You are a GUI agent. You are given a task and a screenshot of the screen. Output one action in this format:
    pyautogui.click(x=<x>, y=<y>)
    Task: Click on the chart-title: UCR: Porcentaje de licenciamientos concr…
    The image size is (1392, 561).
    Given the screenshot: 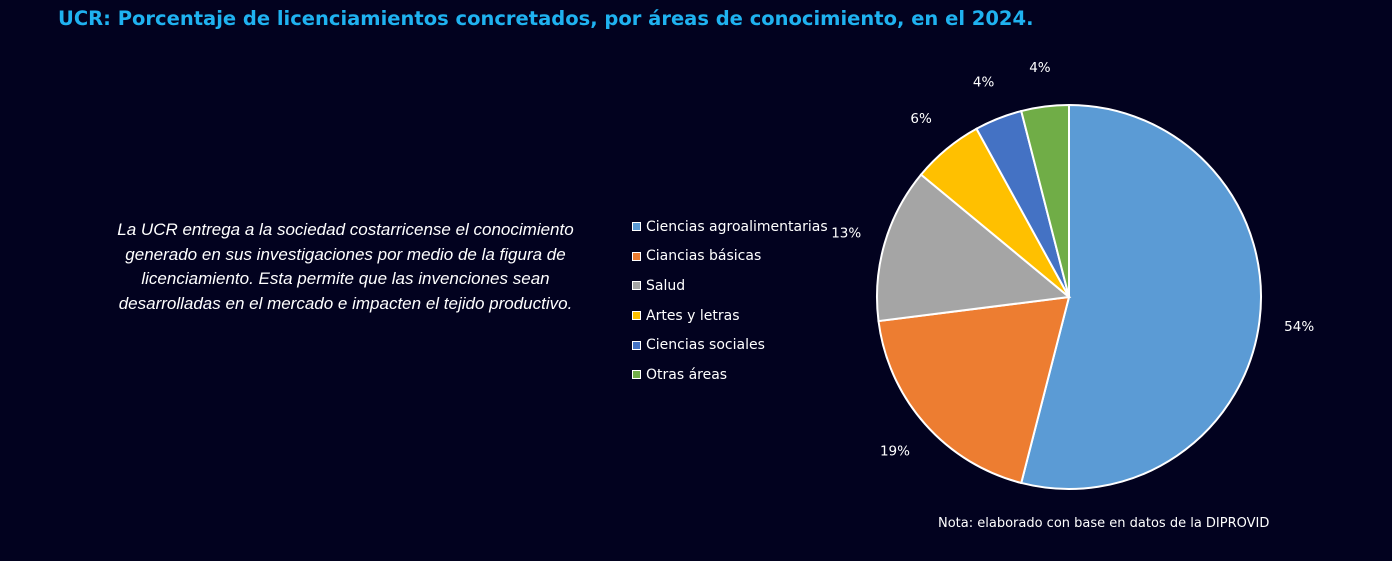 What is the action you would take?
    pyautogui.click(x=546, y=18)
    